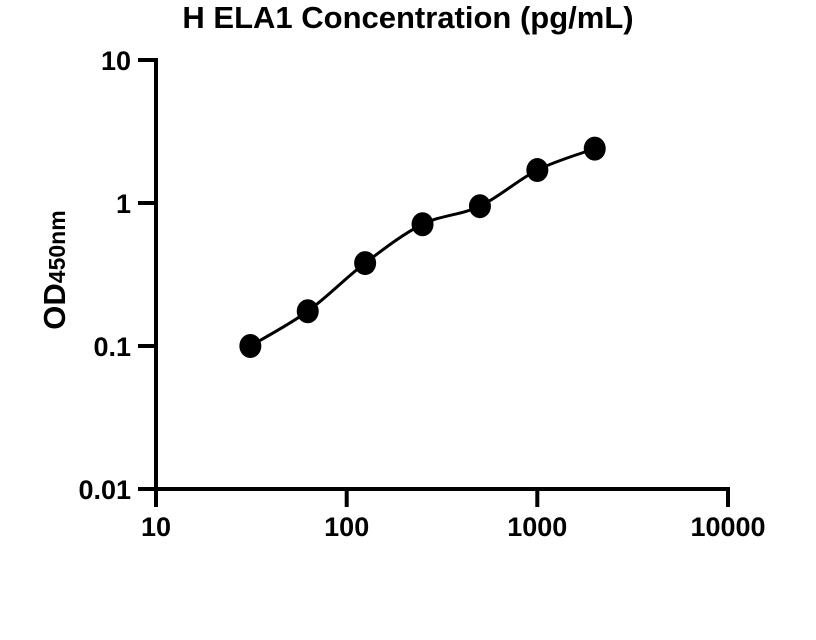 The image size is (816, 640). I want to click on y-axis-title: OD450nm, so click(55, 270).